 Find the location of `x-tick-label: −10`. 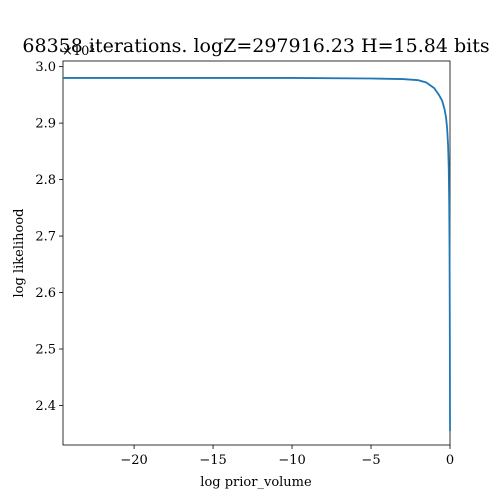

x-tick-label: −10 is located at coordinates (291, 460).